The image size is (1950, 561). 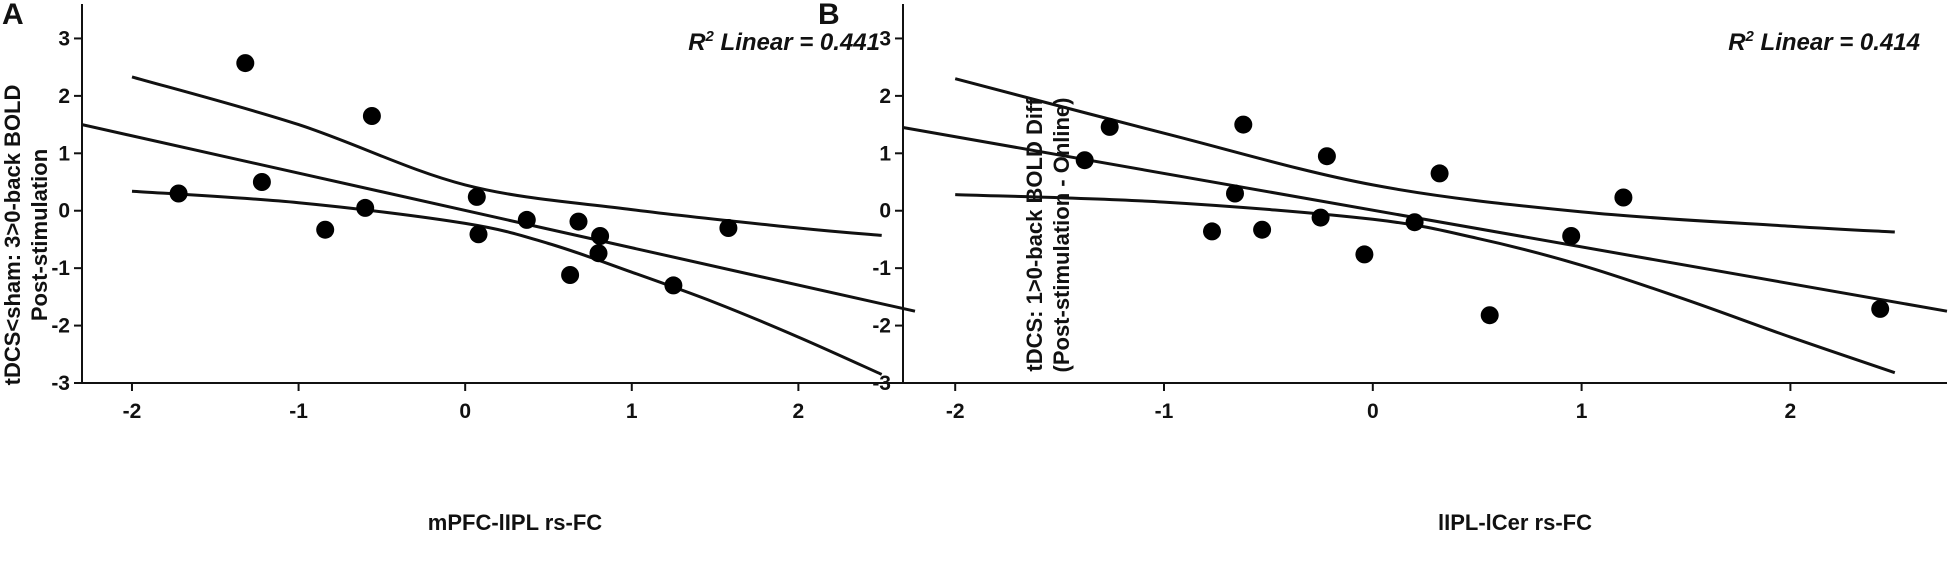 What do you see at coordinates (465, 411) in the screenshot?
I see `panel-a-x-tick-label: 0` at bounding box center [465, 411].